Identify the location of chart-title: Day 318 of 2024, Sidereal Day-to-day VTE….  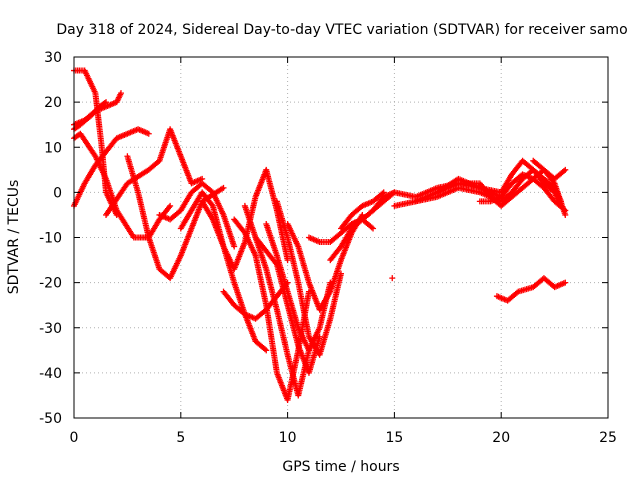
(341, 30).